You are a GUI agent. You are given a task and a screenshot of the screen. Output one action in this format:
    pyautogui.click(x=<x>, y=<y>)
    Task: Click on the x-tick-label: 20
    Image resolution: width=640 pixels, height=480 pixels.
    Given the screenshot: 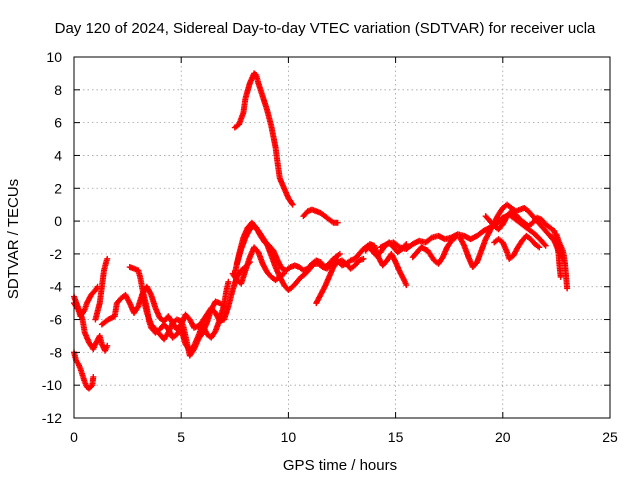 What is the action you would take?
    pyautogui.click(x=503, y=437)
    